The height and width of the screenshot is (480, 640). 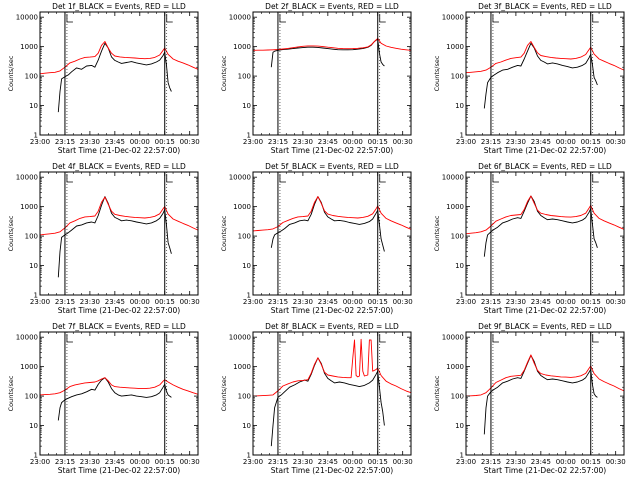 I want to click on panel-title: Det 6f_BLACK = Events, RED = LLD, so click(x=545, y=166).